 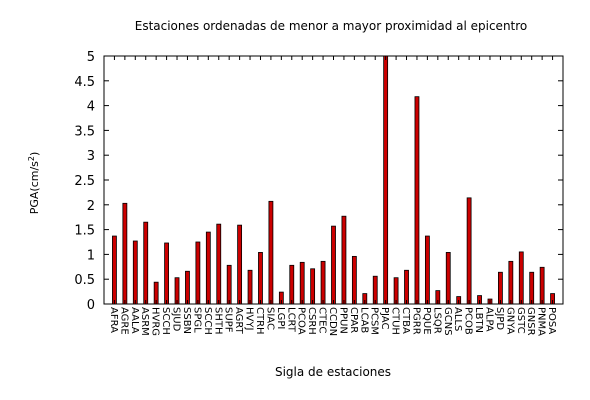 What do you see at coordinates (125, 253) in the screenshot?
I see `bar-agre` at bounding box center [125, 253].